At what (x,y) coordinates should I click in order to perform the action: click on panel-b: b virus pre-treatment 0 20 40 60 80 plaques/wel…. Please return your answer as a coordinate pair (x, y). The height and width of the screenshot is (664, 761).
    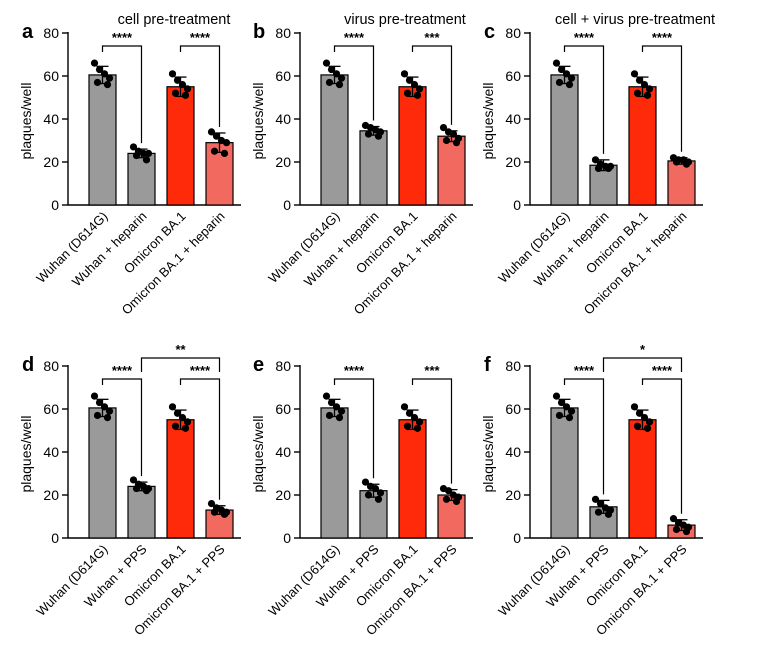
    Looking at the image, I should click on (361, 164).